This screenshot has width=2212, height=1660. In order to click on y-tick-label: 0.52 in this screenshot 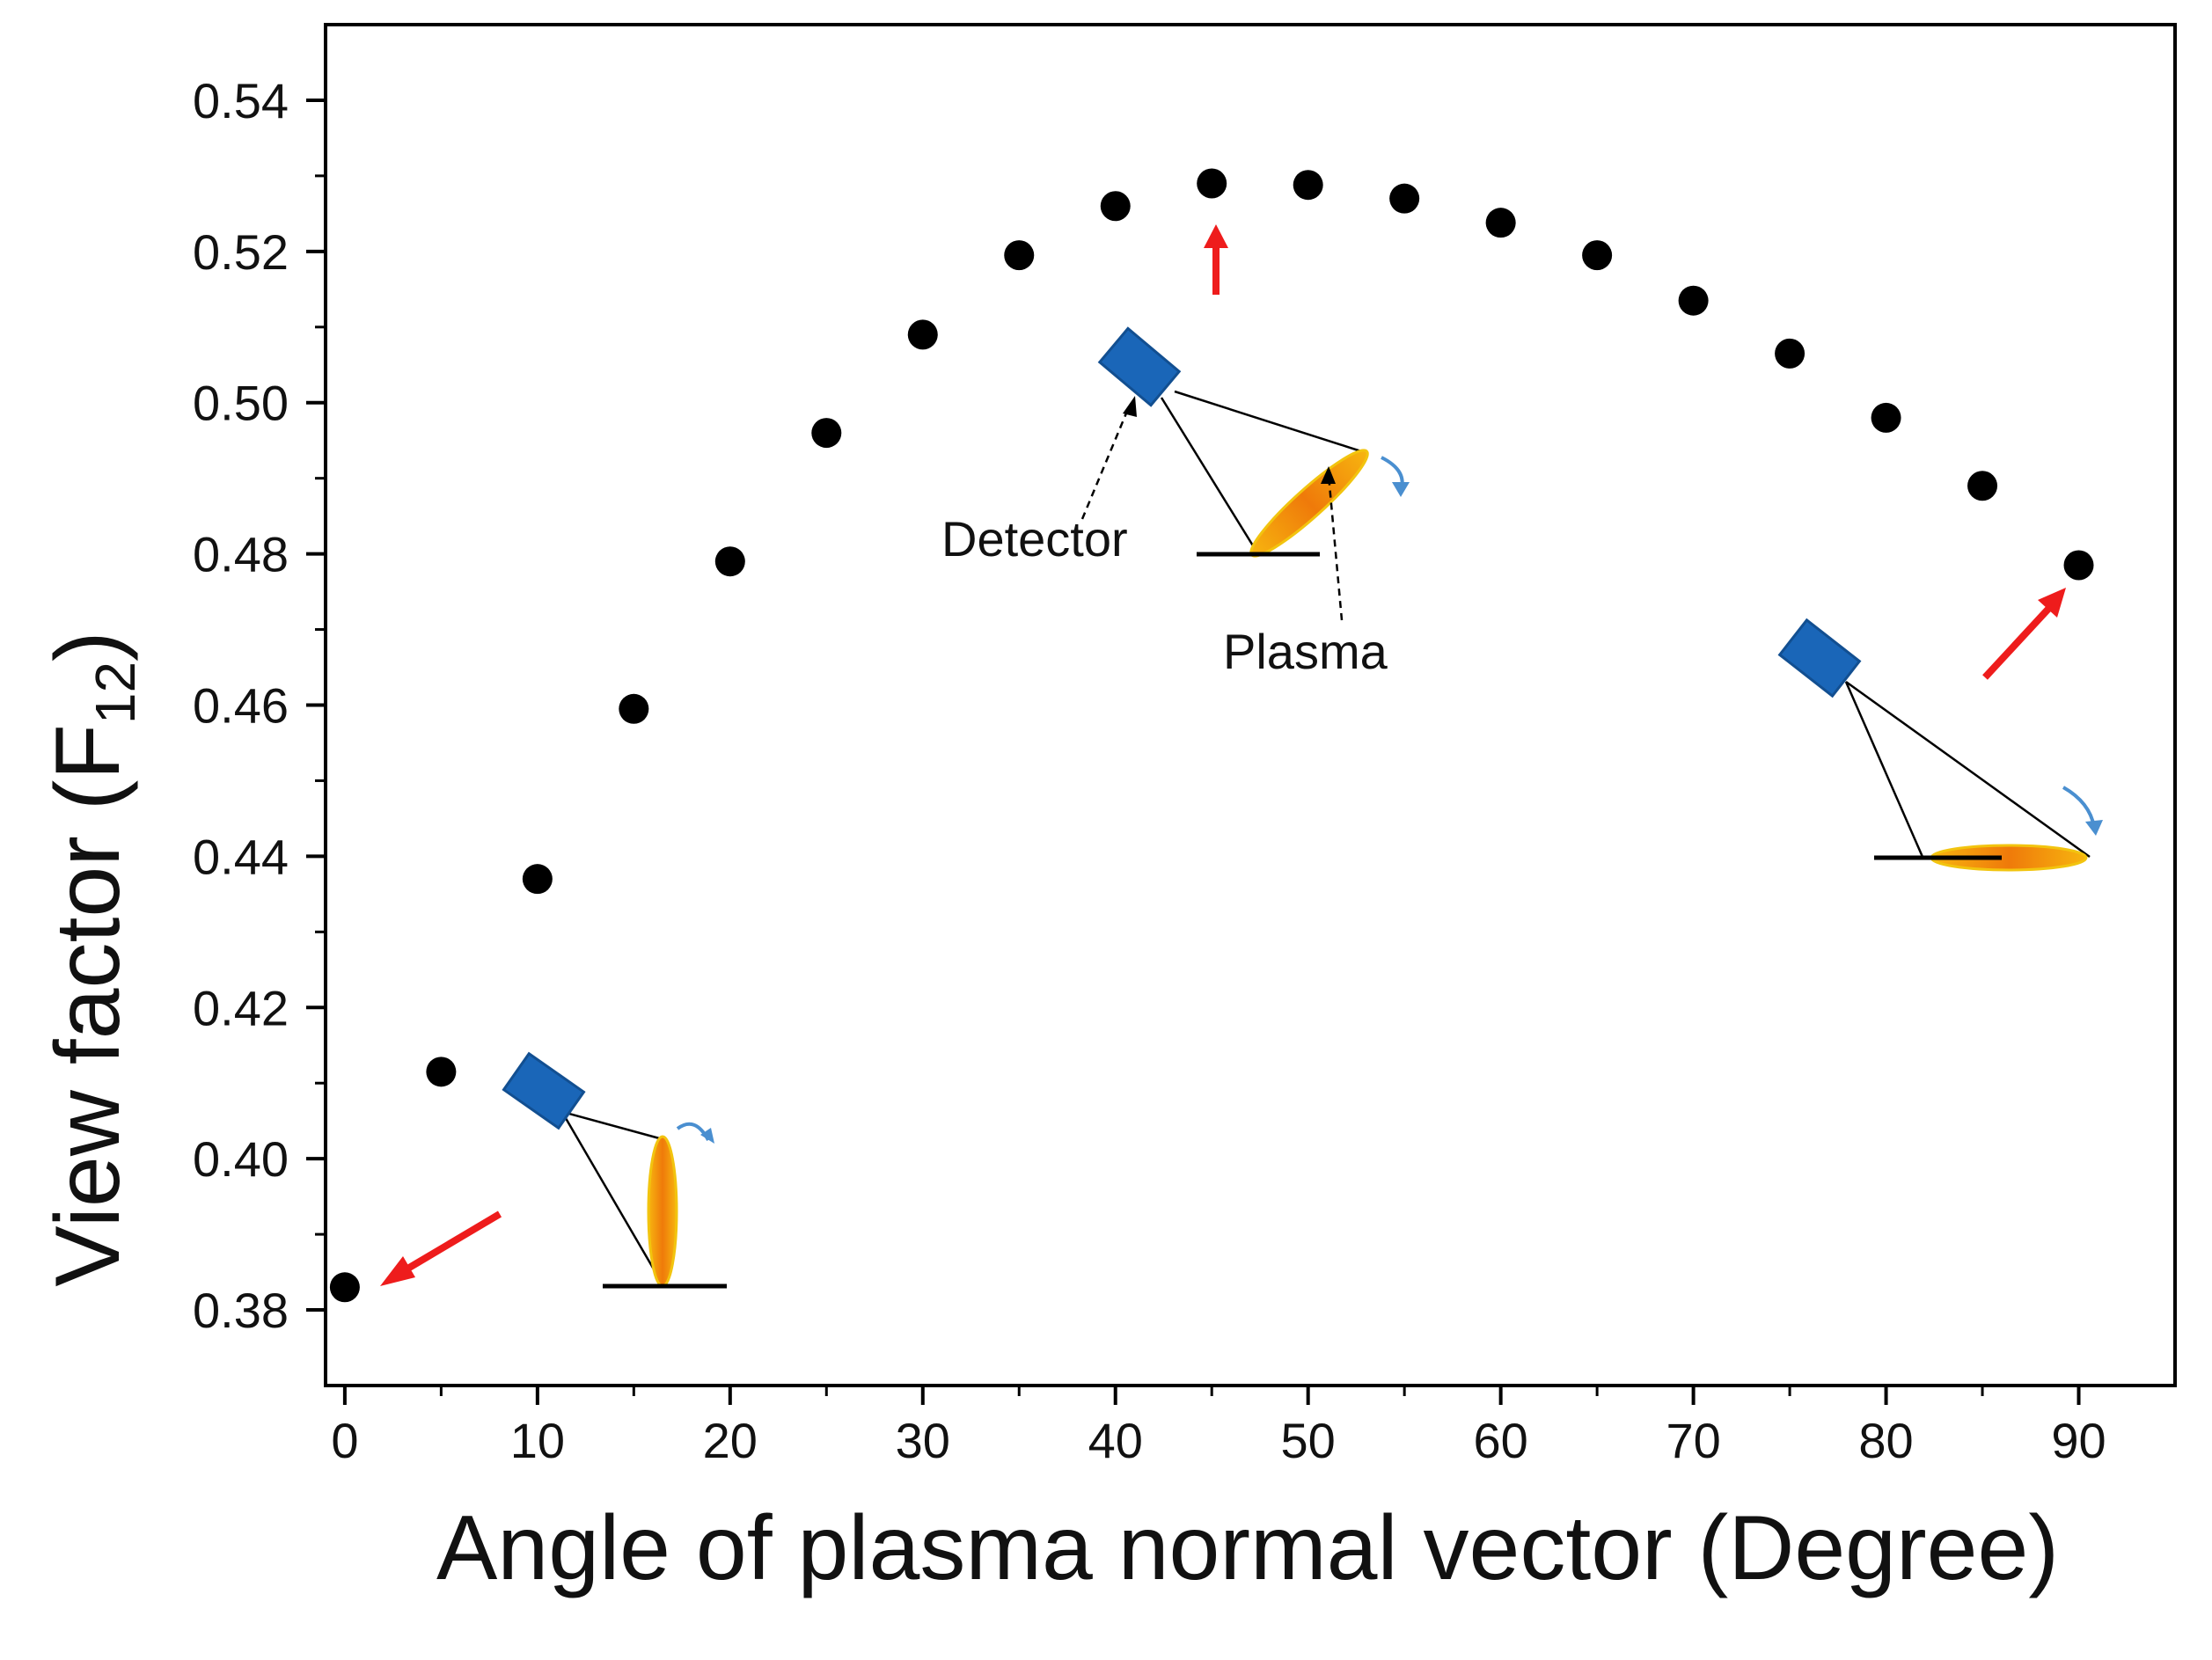, I will do `click(241, 252)`.